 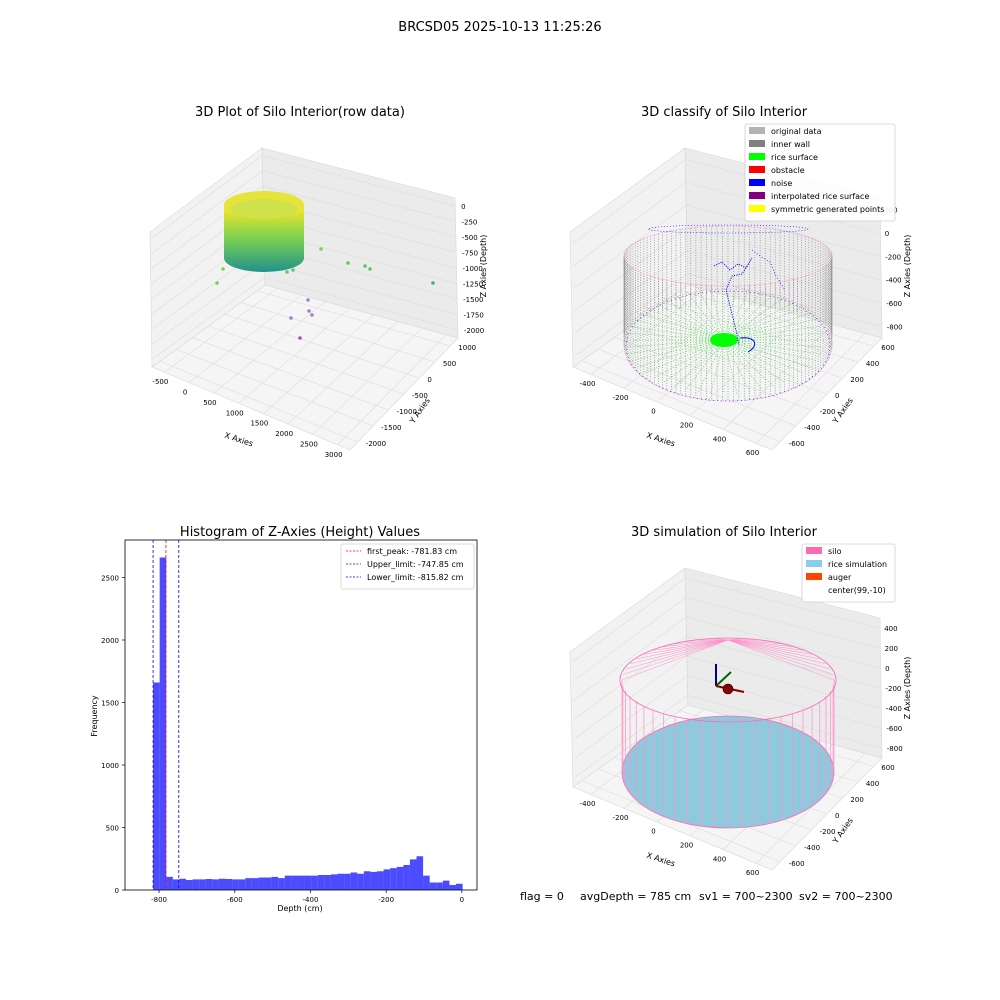 I want to click on footer-sv2: sv2 = 700~2300, so click(x=846, y=896).